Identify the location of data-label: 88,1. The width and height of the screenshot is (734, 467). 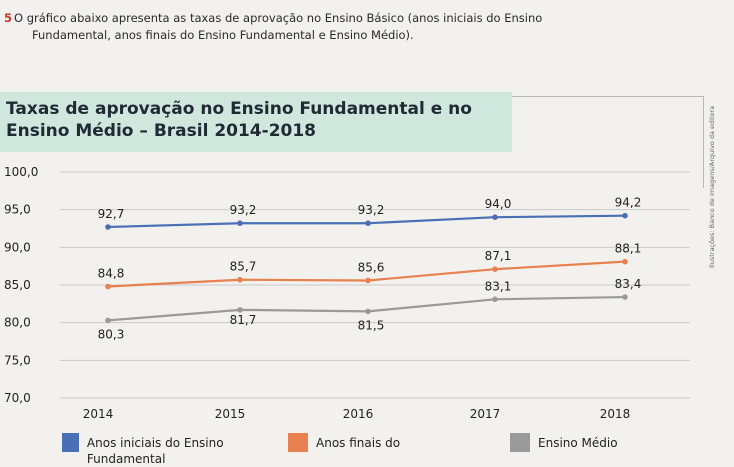
(628, 249).